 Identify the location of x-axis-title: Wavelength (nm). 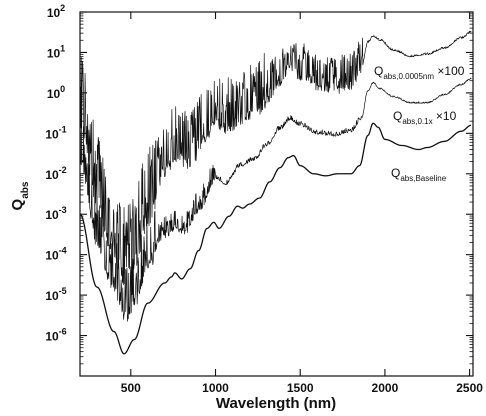
(276, 403).